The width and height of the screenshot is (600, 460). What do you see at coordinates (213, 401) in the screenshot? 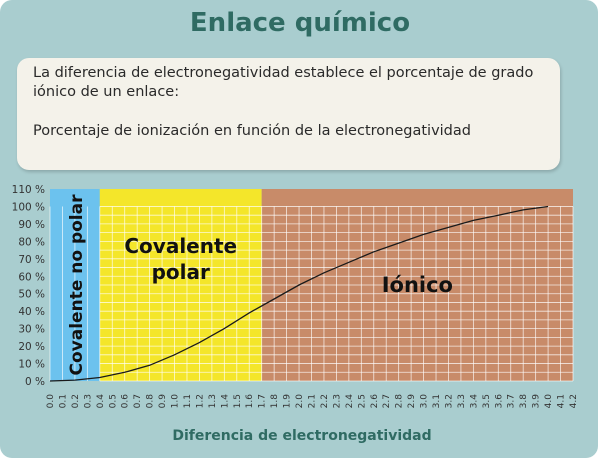
I see `x-tick-label: 1.3` at bounding box center [213, 401].